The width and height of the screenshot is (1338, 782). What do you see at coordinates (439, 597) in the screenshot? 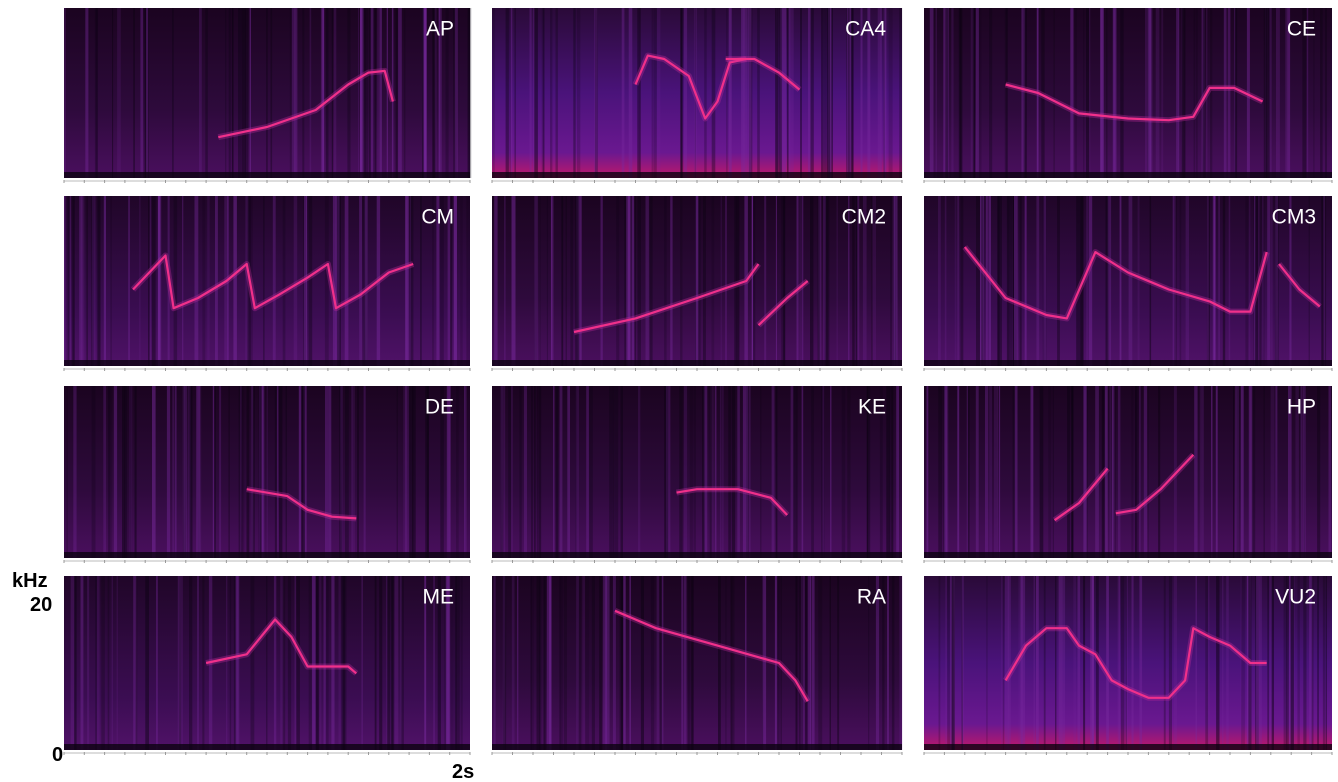
I see `panel-label: ME` at bounding box center [439, 597].